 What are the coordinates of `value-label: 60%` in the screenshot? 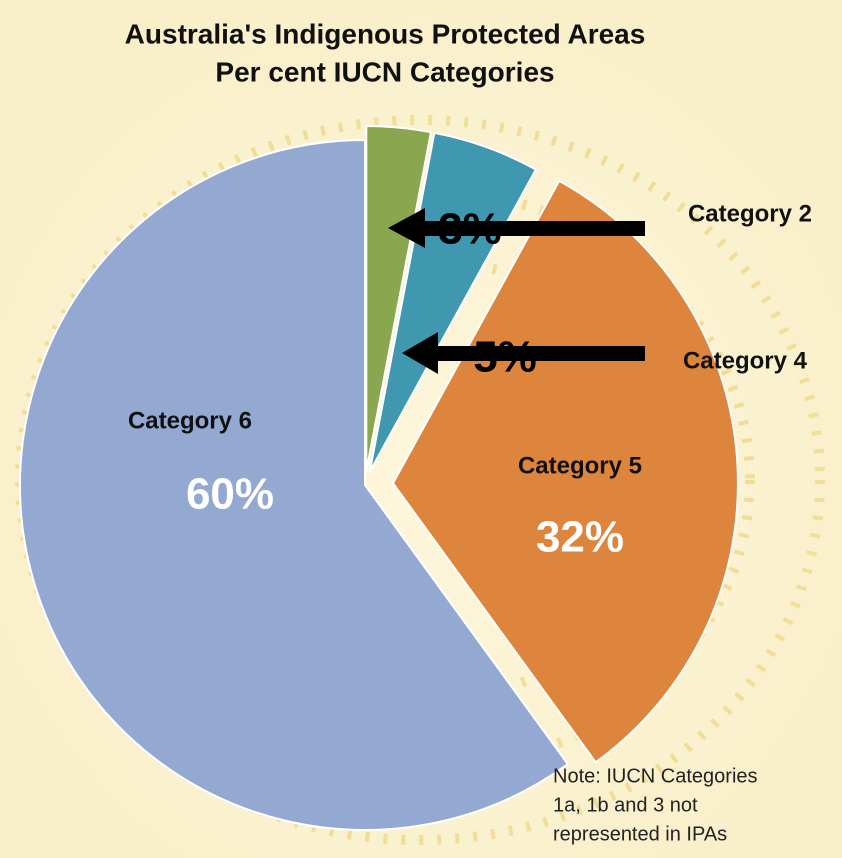 It's located at (230, 494).